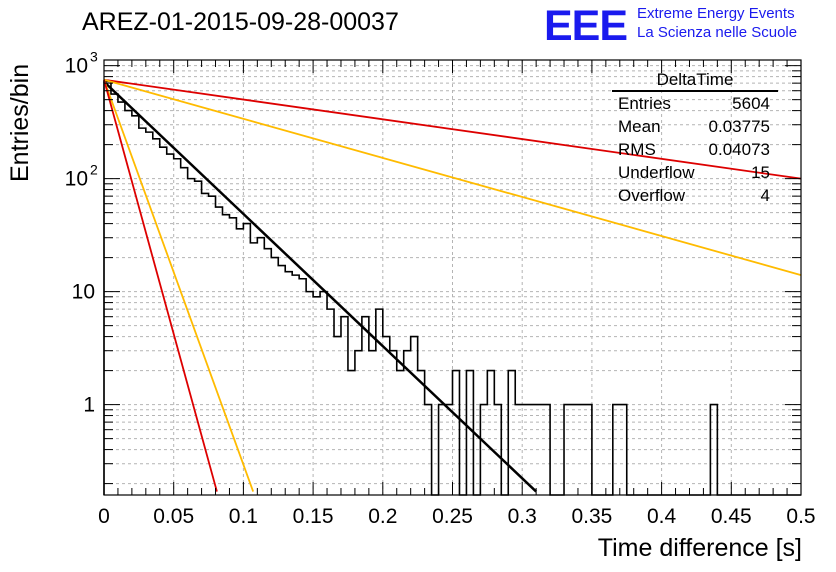  Describe the element at coordinates (739, 126) in the screenshot. I see `stats-value: 0.03775` at that location.